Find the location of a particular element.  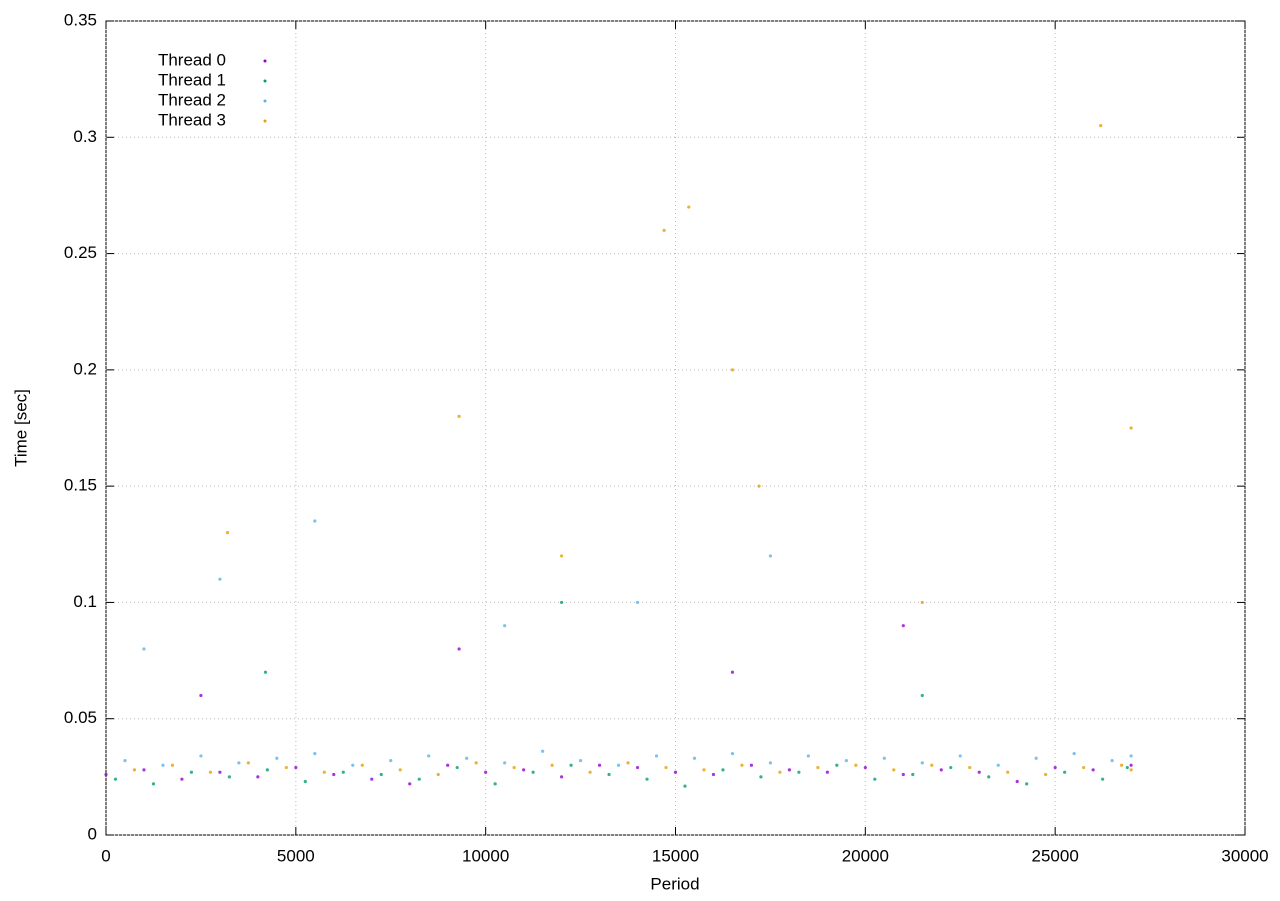

x-tick-label: 25000 is located at coordinates (1055, 855).